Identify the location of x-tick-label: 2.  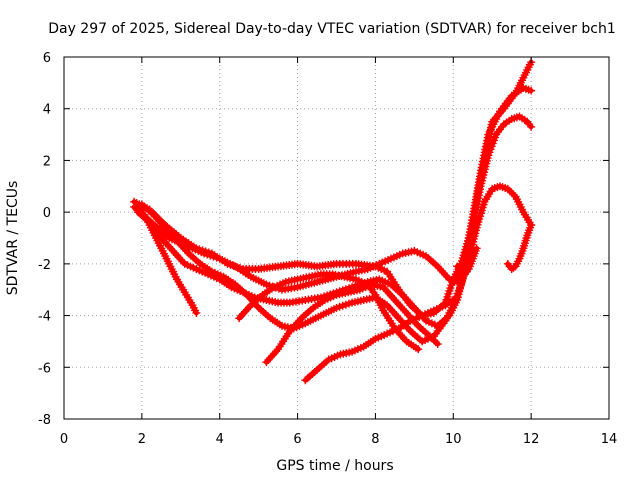
(142, 439).